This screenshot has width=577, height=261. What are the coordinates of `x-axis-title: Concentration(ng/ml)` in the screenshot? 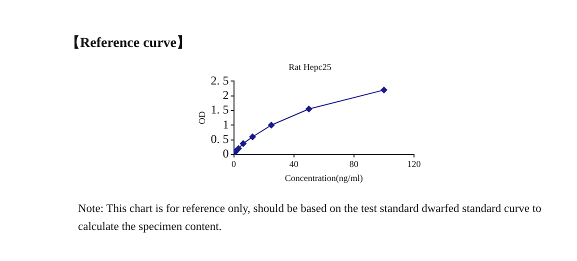 It's located at (323, 177).